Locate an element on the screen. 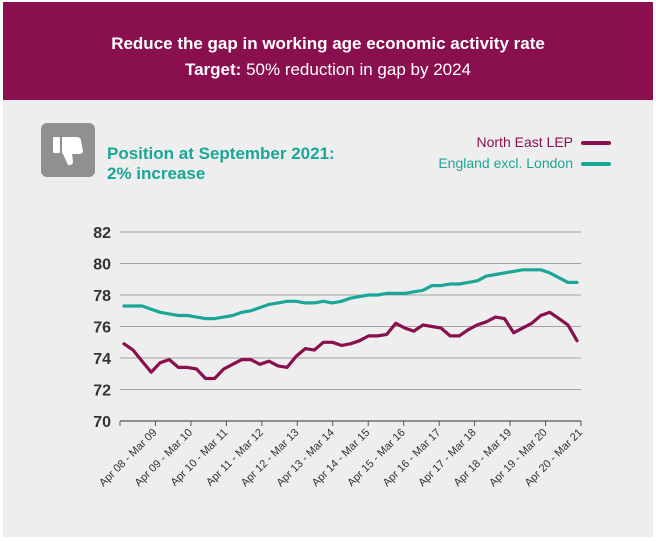 Image resolution: width=656 pixels, height=541 pixels. legend-swatch-north-east is located at coordinates (596, 143).